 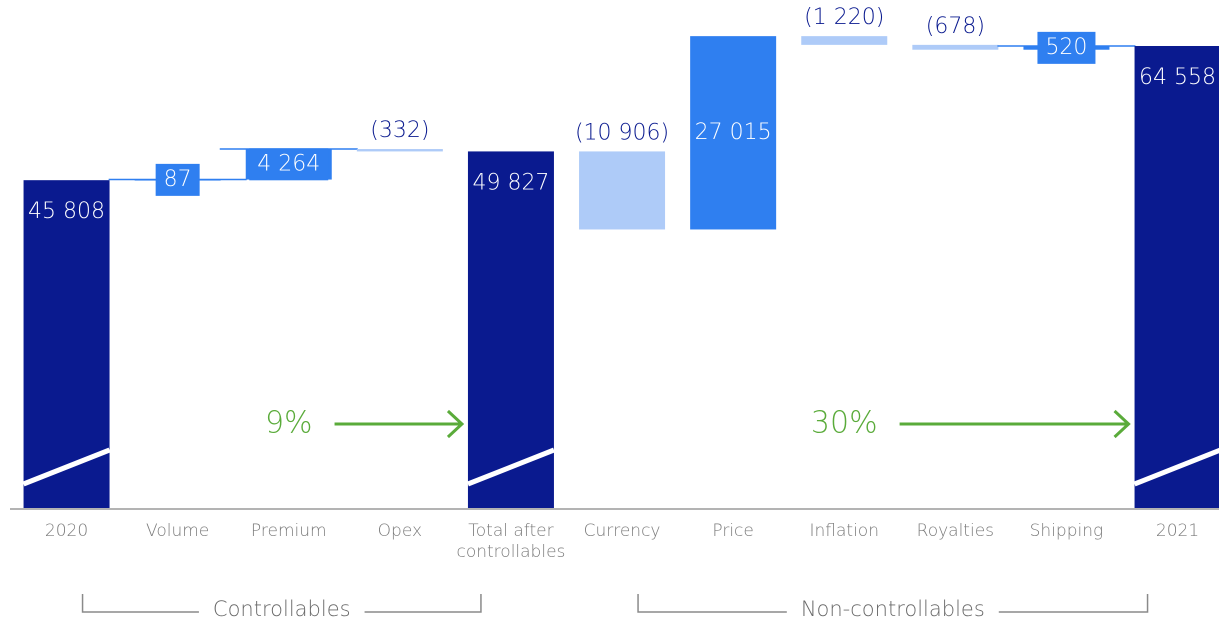 What do you see at coordinates (955, 26) in the screenshot?
I see `value-label: (678)` at bounding box center [955, 26].